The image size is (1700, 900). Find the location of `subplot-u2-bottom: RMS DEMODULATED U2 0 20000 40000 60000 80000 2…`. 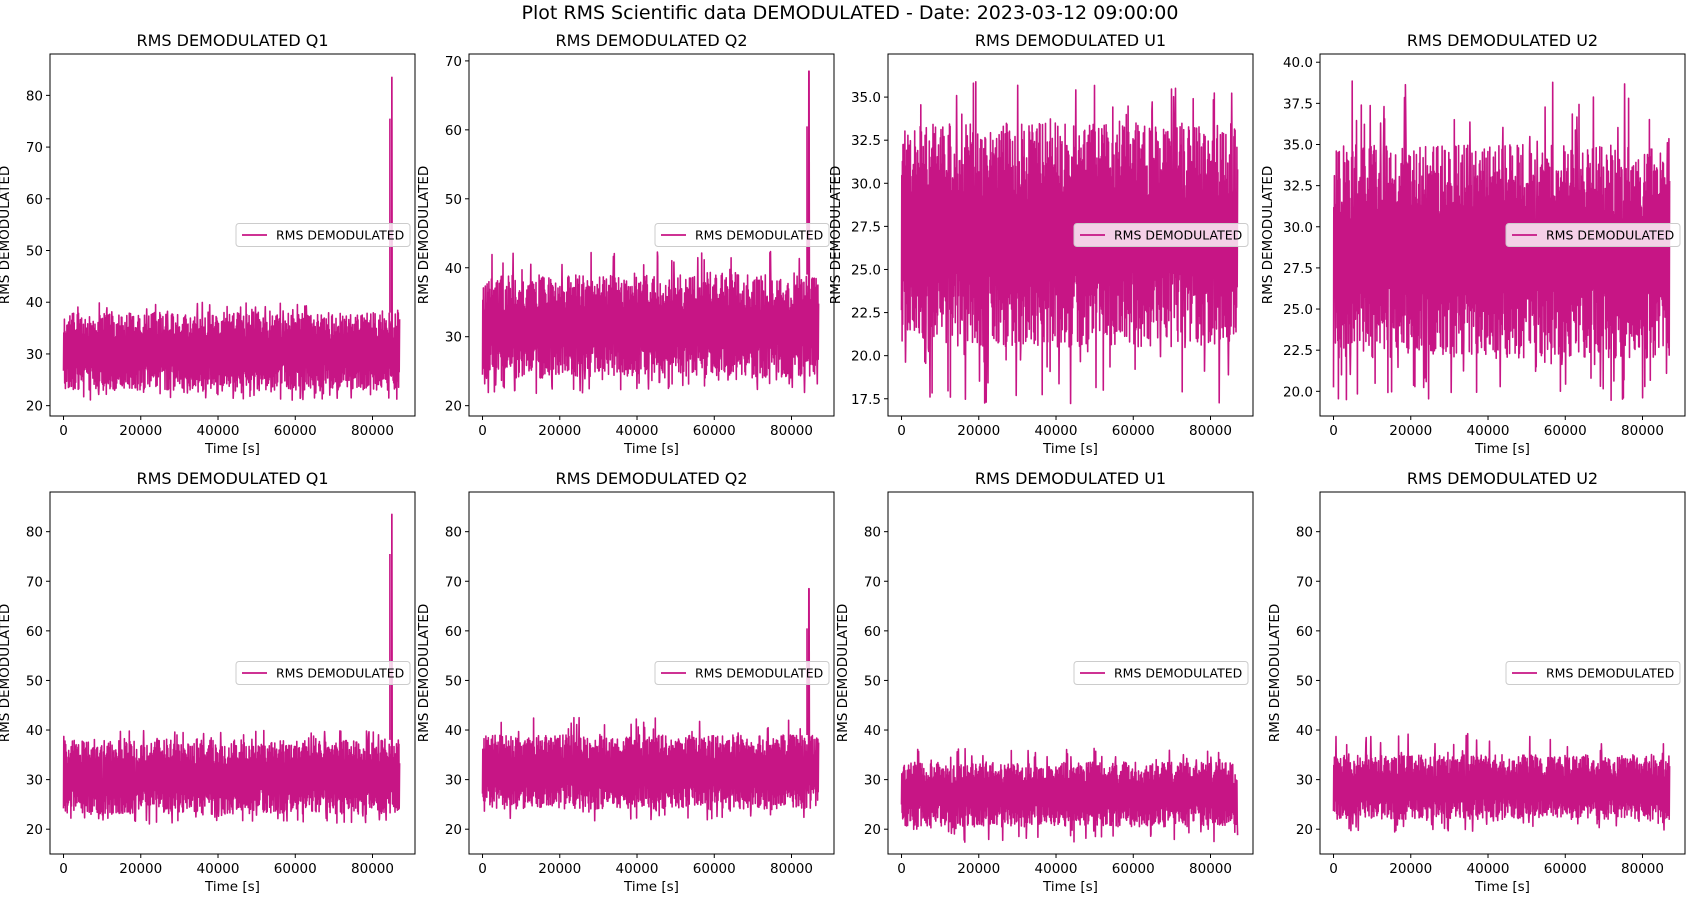

subplot-u2-bottom: RMS DEMODULATED U2 0 20000 40000 60000 80000 2… is located at coordinates (1476, 682).